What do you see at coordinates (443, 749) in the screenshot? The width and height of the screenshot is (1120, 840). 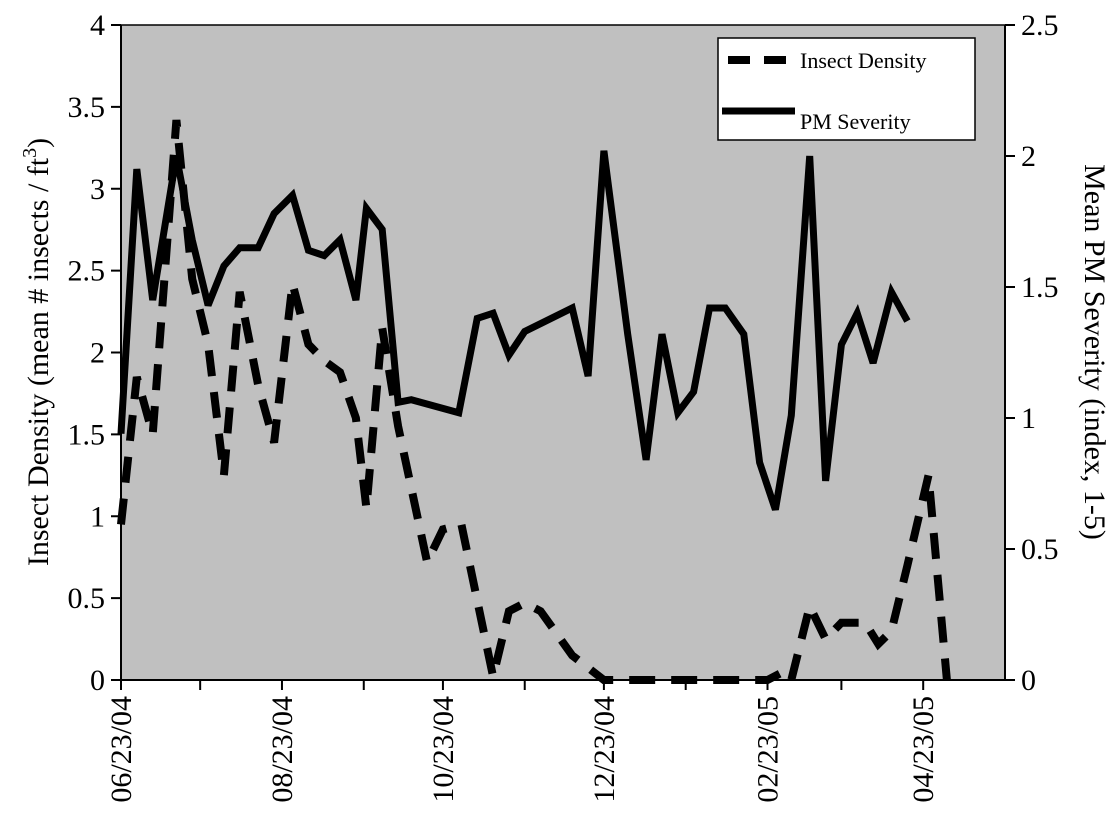 I see `x-axis-tick-label: 10/23/04` at bounding box center [443, 749].